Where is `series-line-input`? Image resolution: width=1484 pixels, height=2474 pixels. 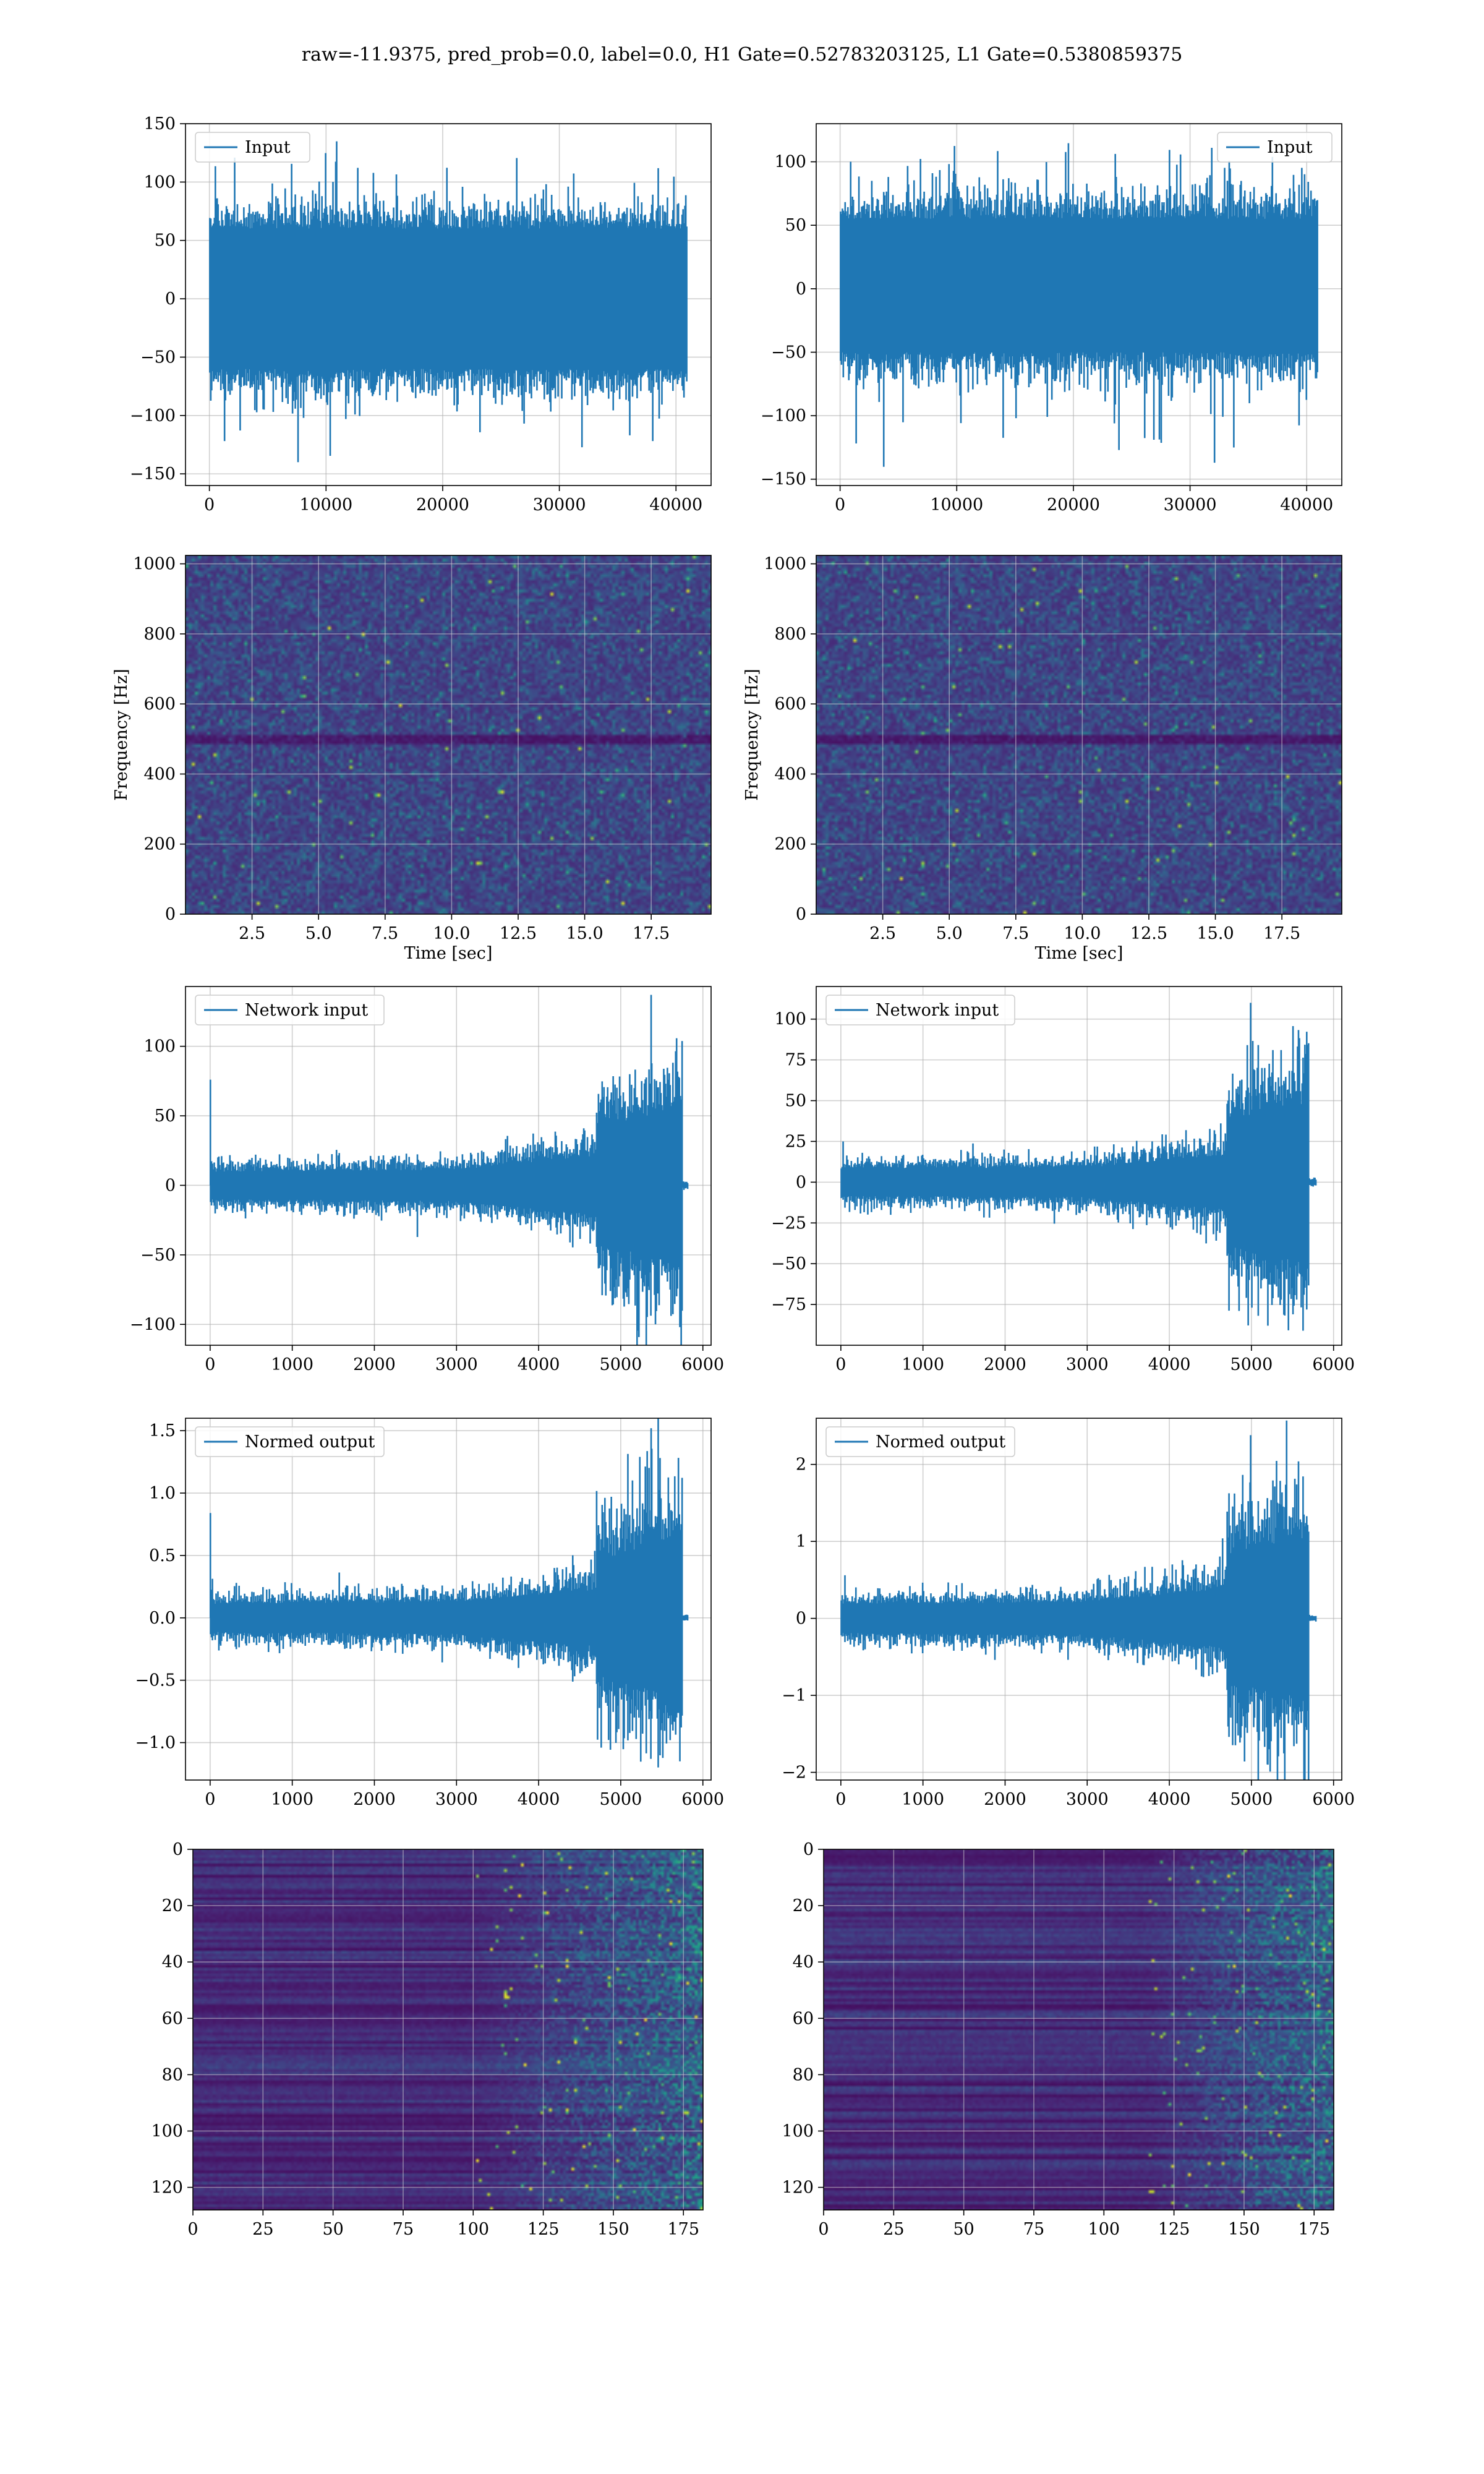 series-line-input is located at coordinates (1079, 305).